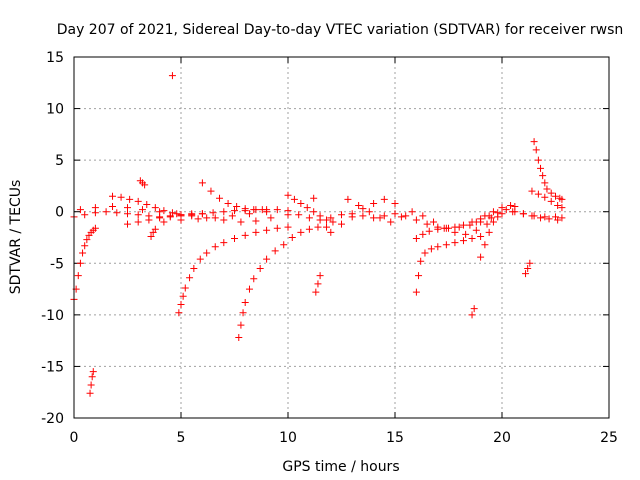  What do you see at coordinates (340, 467) in the screenshot?
I see `x-axis-label: GPS time / hours` at bounding box center [340, 467].